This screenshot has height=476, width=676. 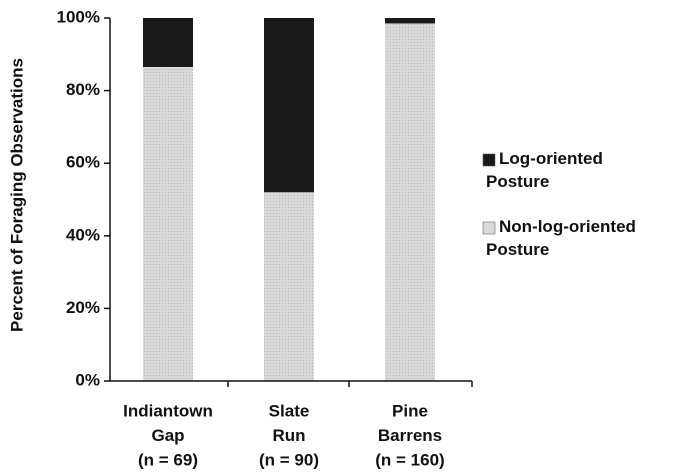 What do you see at coordinates (83, 89) in the screenshot?
I see `y-tick-label: 80%` at bounding box center [83, 89].